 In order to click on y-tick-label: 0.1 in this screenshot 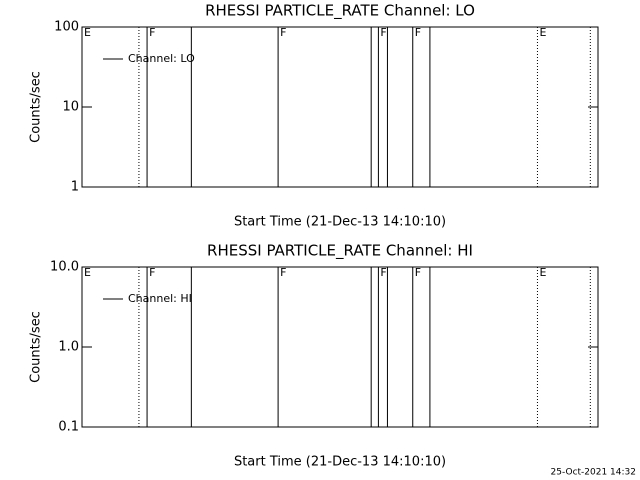, I will do `click(68, 427)`.